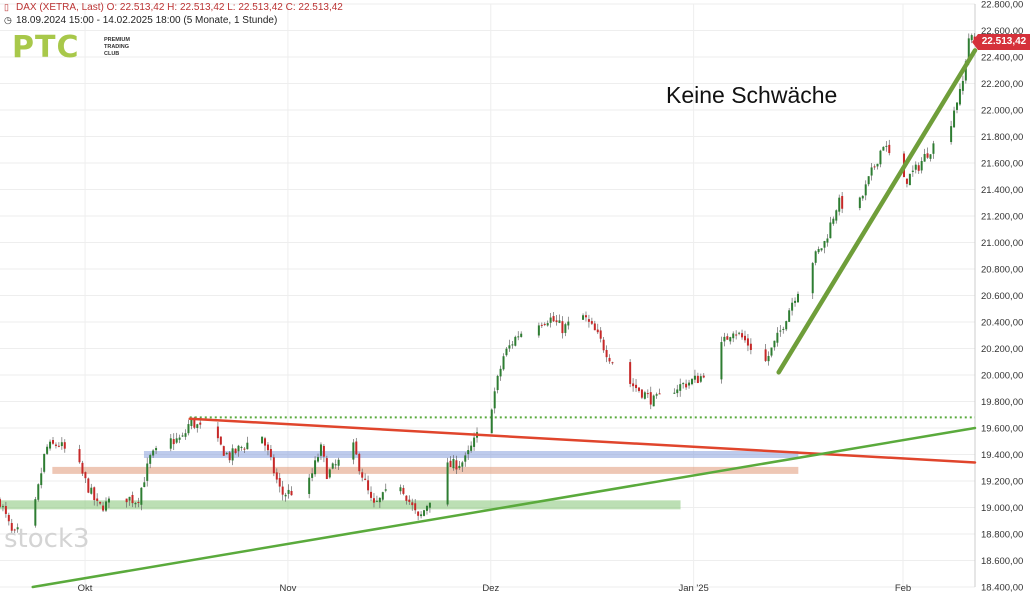  I want to click on logo-subtitle: PREMIUM TRADING CLUB, so click(128, 47).